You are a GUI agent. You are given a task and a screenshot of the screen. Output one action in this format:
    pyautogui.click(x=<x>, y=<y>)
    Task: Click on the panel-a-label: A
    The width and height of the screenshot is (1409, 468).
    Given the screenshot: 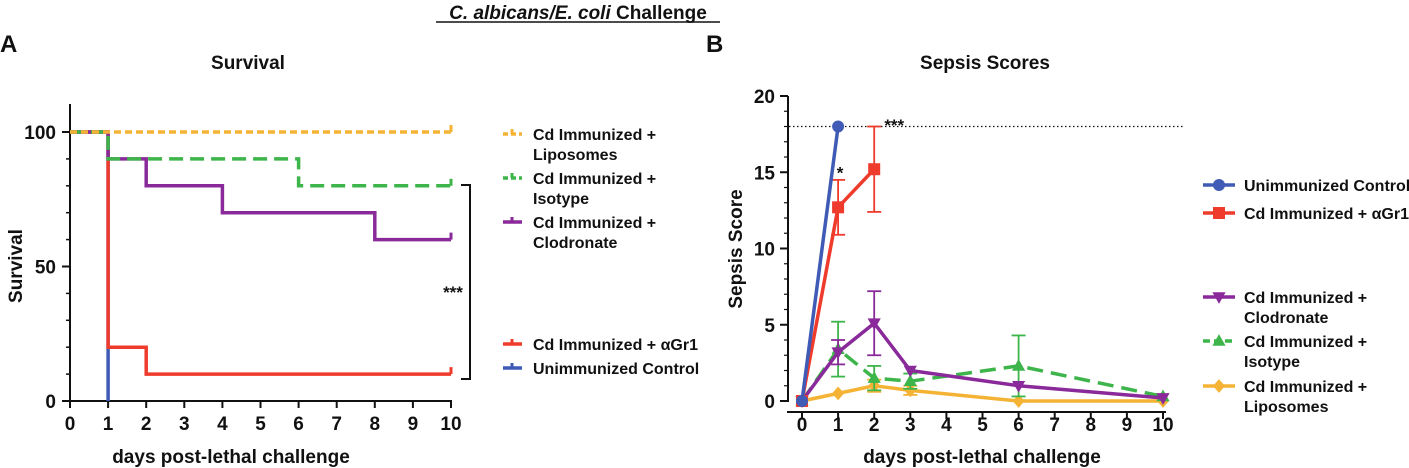 What is the action you would take?
    pyautogui.click(x=8, y=44)
    